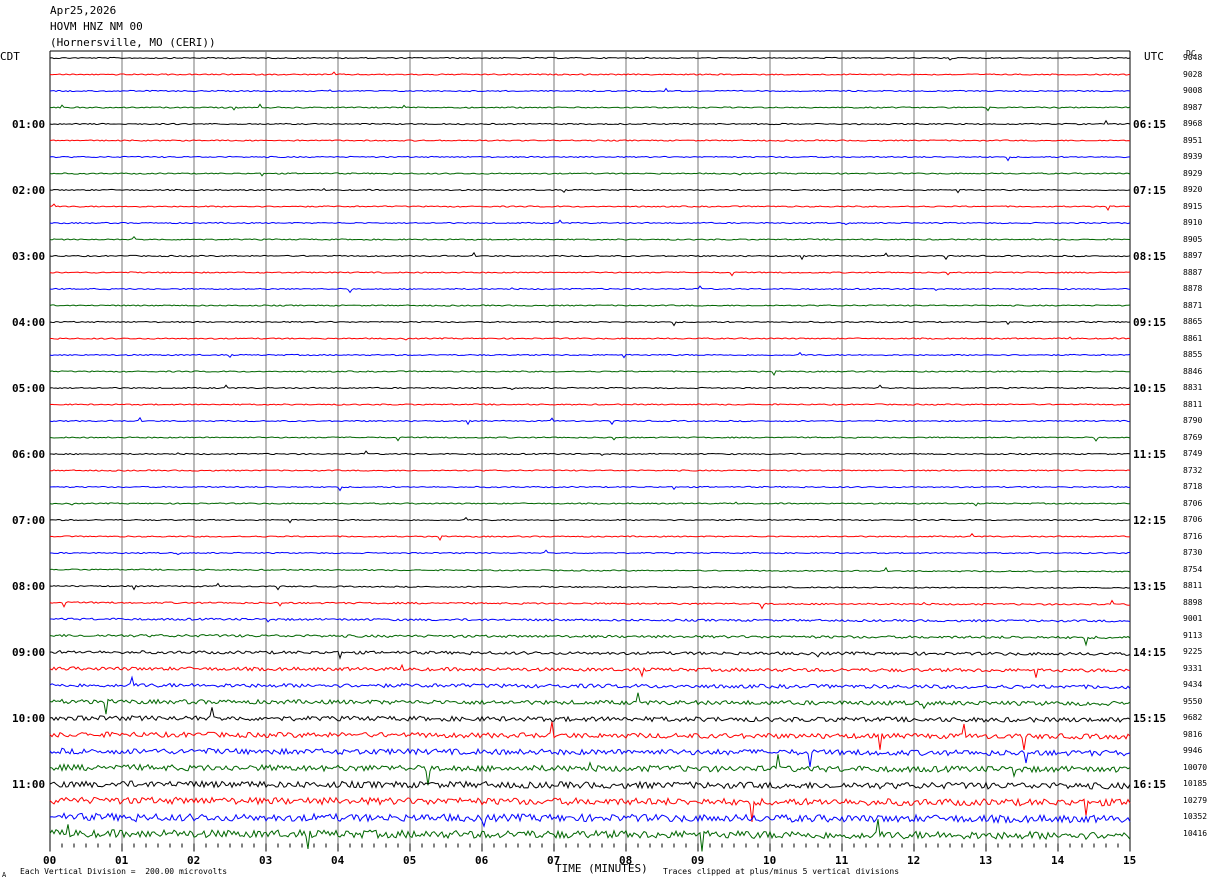  What do you see at coordinates (1193, 74) in the screenshot?
I see `dc-offset-label: 9028` at bounding box center [1193, 74].